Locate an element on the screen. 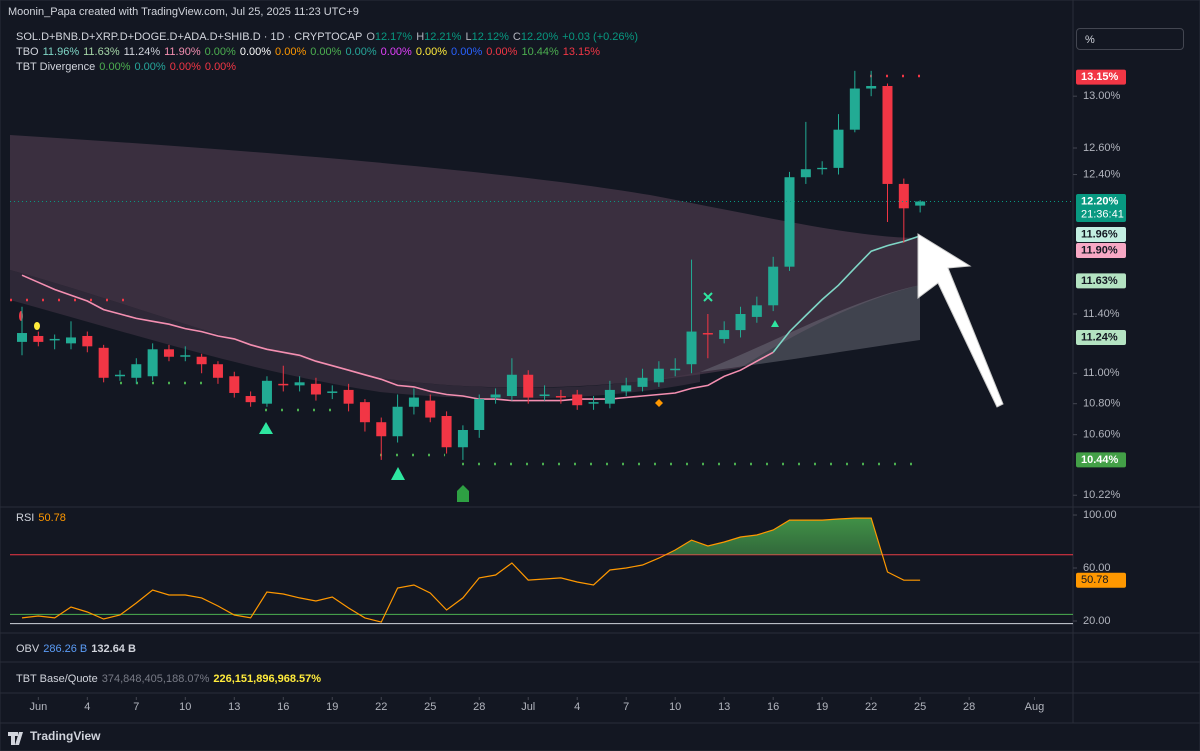 The width and height of the screenshot is (1200, 751). brand-logo is located at coordinates (15, 738).